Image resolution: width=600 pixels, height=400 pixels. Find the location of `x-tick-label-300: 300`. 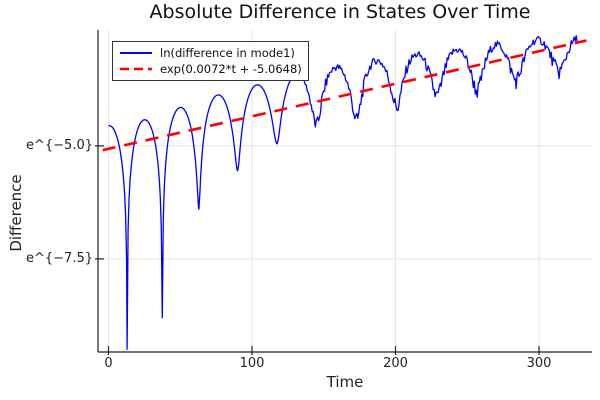

x-tick-label-300: 300 is located at coordinates (539, 363).